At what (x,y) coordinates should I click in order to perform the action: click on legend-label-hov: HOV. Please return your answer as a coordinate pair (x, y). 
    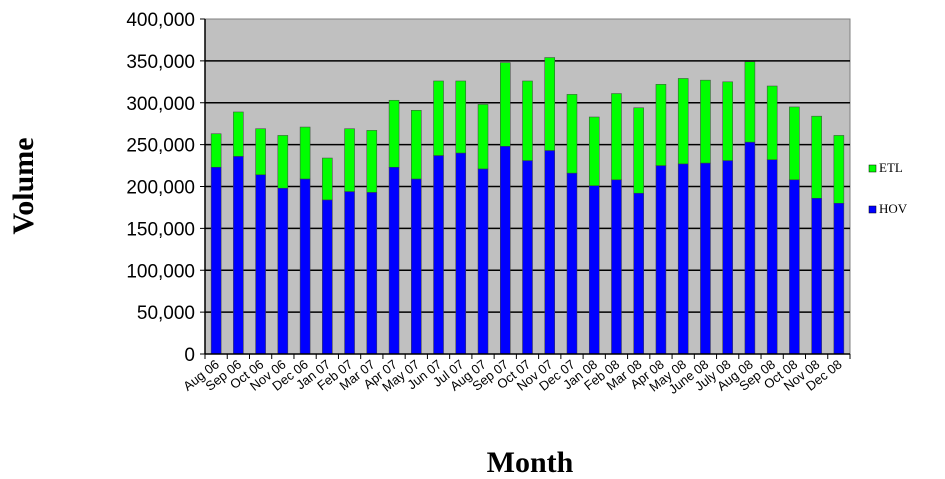
    Looking at the image, I should click on (893, 208).